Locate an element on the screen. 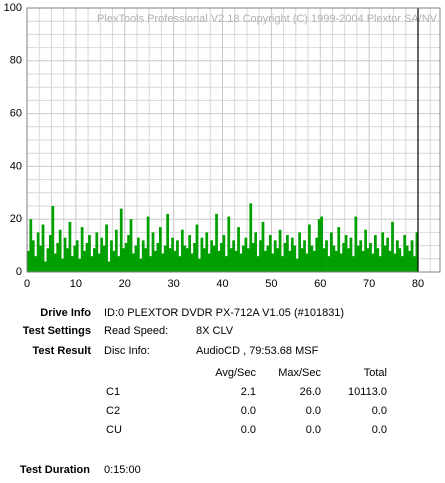 The height and width of the screenshot is (483, 445). column-header: Avg/Sec is located at coordinates (235, 373).